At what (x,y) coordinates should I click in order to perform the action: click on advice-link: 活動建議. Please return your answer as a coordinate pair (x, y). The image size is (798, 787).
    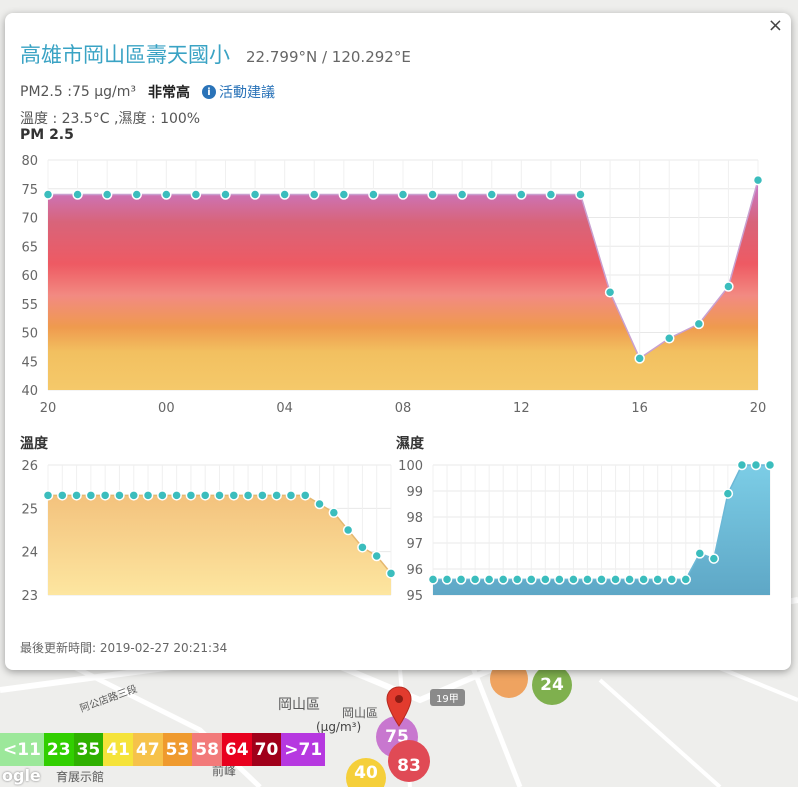
    Looking at the image, I should click on (246, 93).